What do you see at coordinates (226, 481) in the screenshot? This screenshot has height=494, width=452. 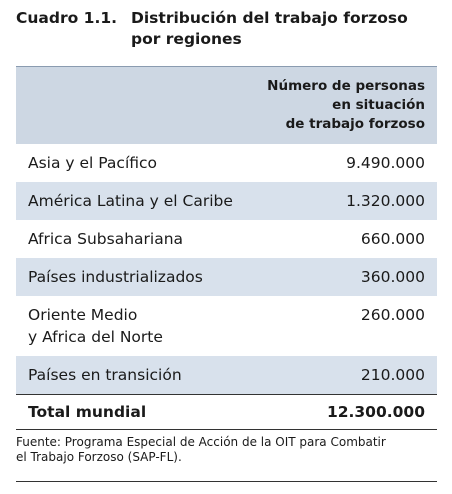 I see `rule` at bounding box center [226, 481].